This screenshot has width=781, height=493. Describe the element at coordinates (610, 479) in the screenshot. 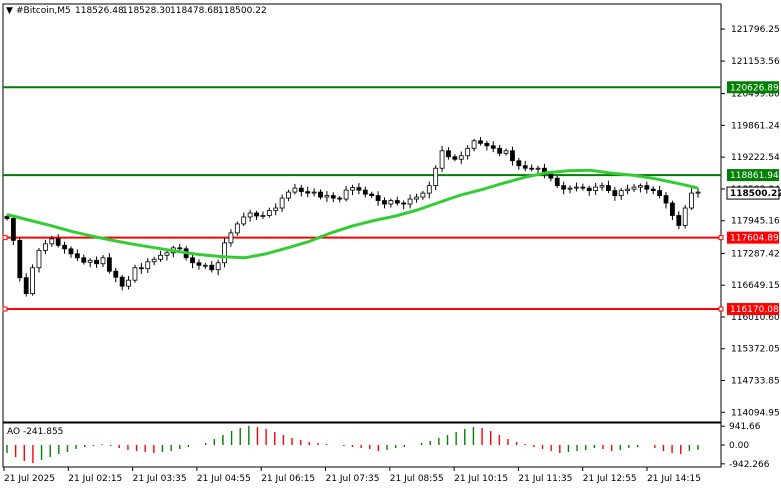

I see `time-tick-label: 21 Jul 12:55` at that location.